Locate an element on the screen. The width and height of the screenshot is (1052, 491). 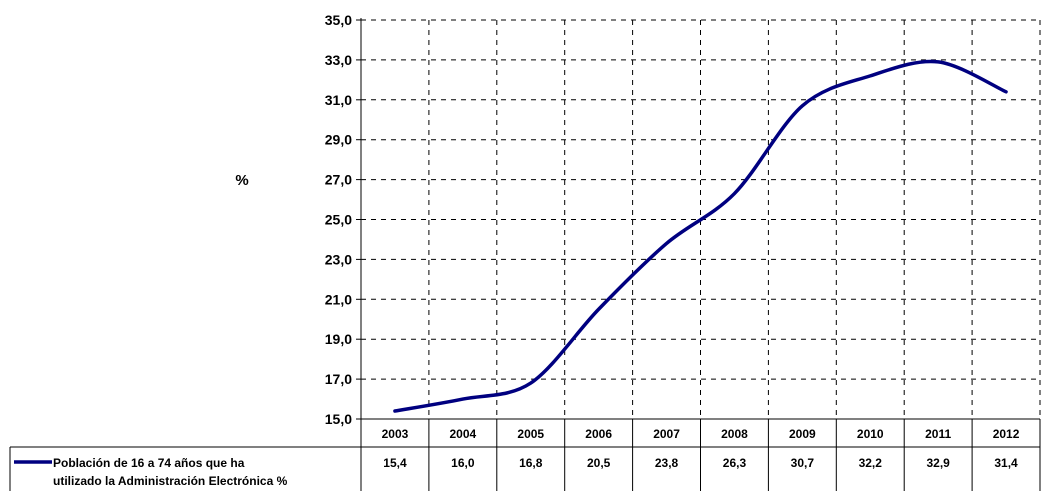
data-label: 32,9 is located at coordinates (938, 463).